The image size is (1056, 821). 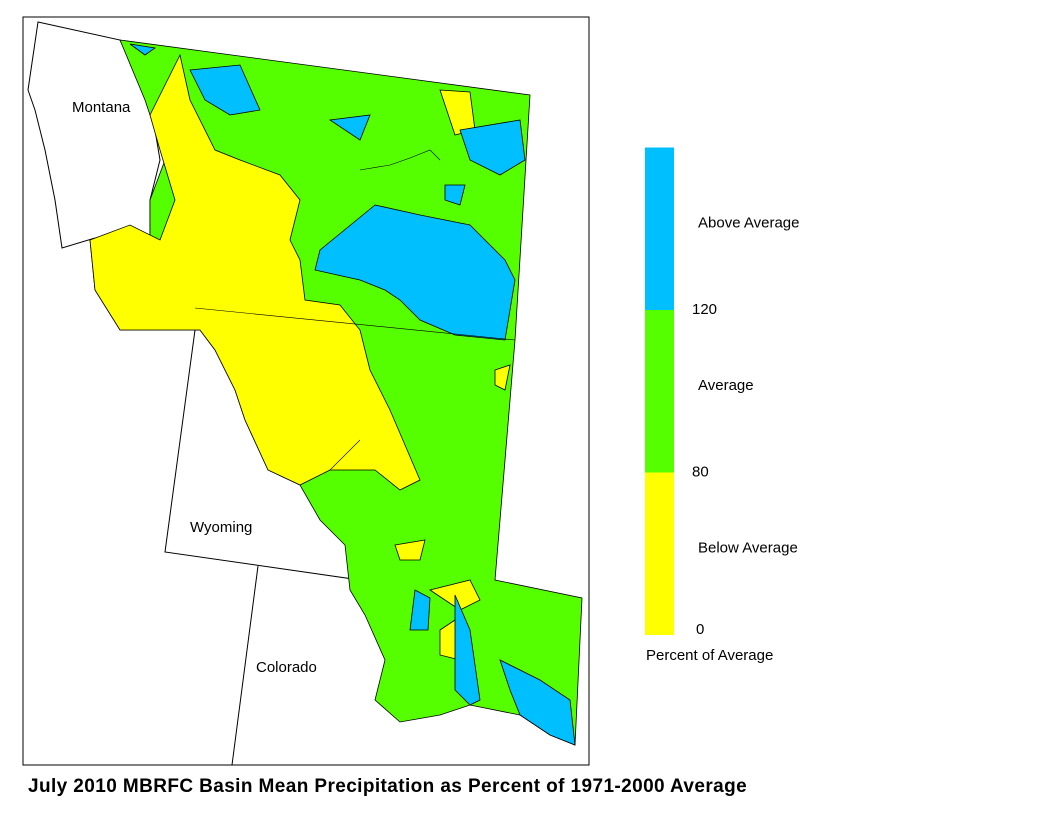 I want to click on legend-class-label: Below Average, so click(x=748, y=548).